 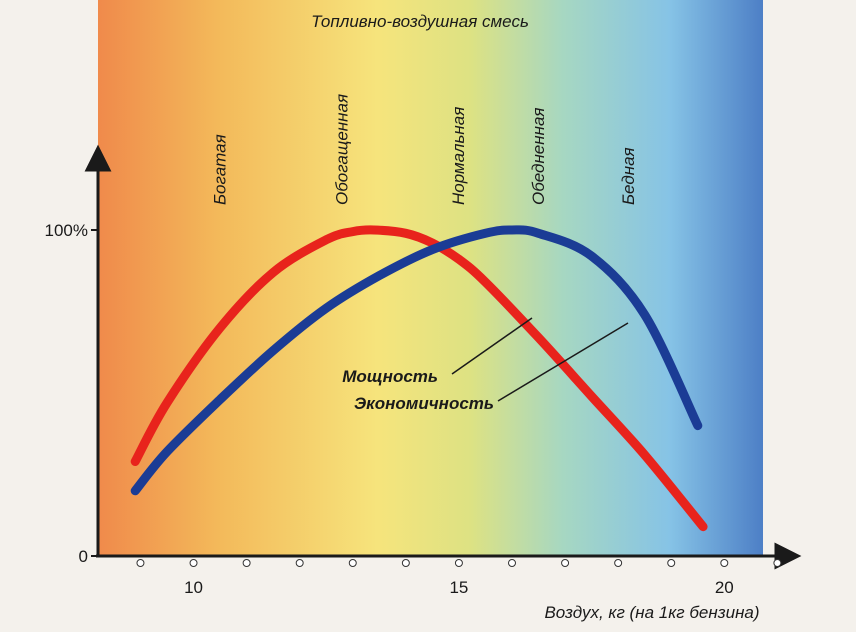 I want to click on annotation-label-0: Мощность, so click(x=390, y=376).